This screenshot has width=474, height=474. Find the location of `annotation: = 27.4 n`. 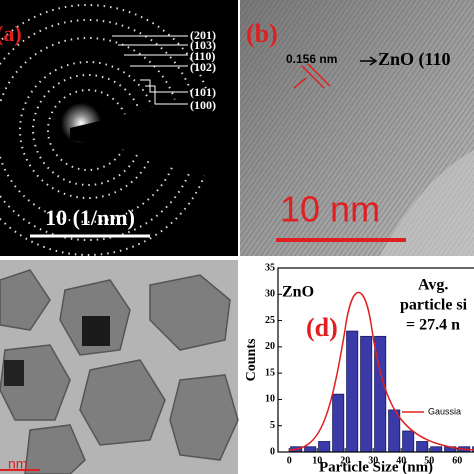

annotation: = 27.4 n is located at coordinates (433, 325).